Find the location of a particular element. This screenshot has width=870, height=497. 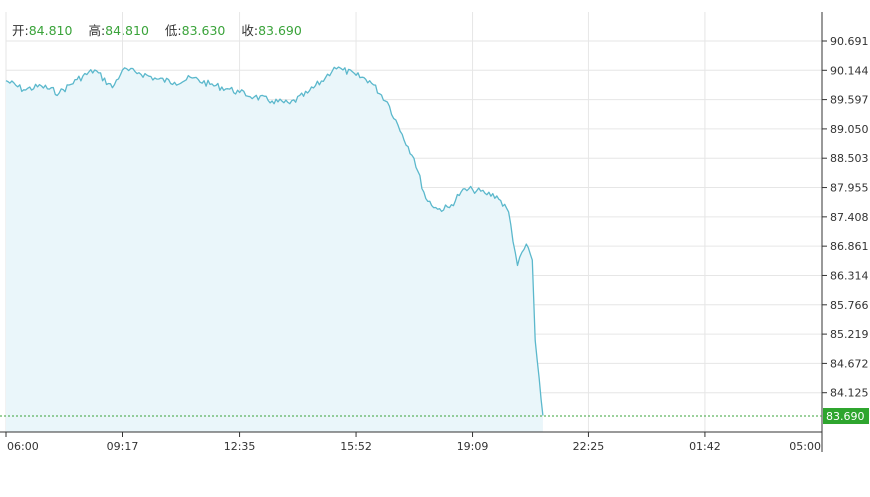

x-axis-ticks: 06:00 09:17 12:35 15:52 19:09 22:25 01:42 05:00 is located at coordinates (414, 442).